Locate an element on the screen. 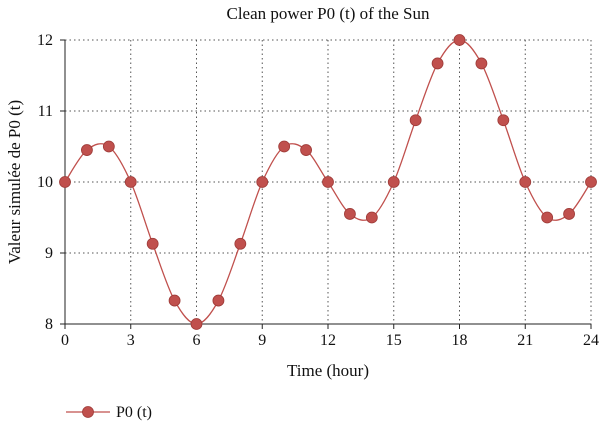 The width and height of the screenshot is (600, 427). legend-label: P0 (t) is located at coordinates (134, 412).